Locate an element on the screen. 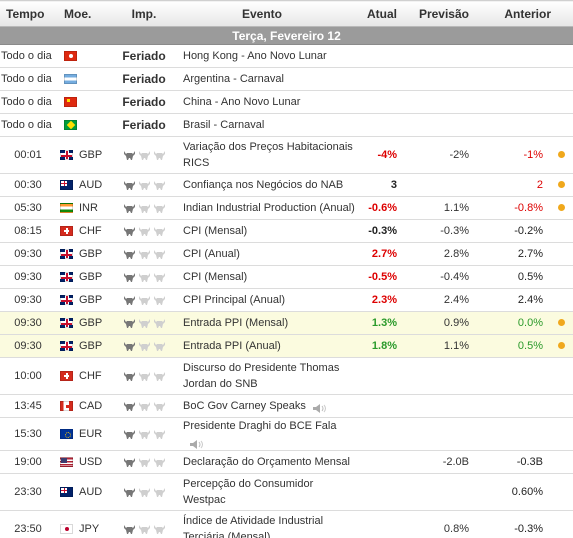 The image size is (573, 538). event-name-text: CPI Principal (Anual) is located at coordinates (234, 300).